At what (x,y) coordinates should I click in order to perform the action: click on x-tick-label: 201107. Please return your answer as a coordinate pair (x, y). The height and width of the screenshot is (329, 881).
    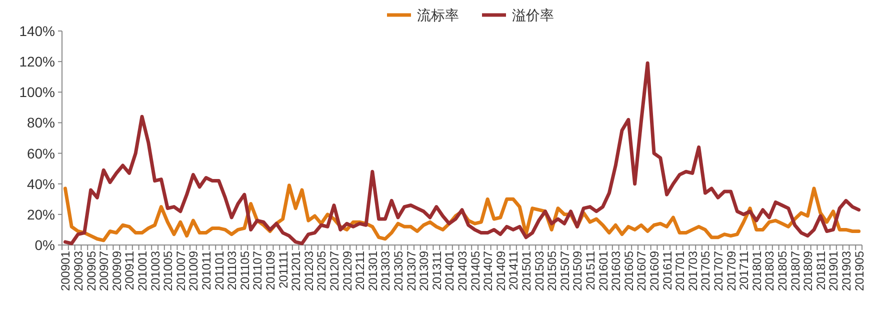
    Looking at the image, I should click on (257, 270).